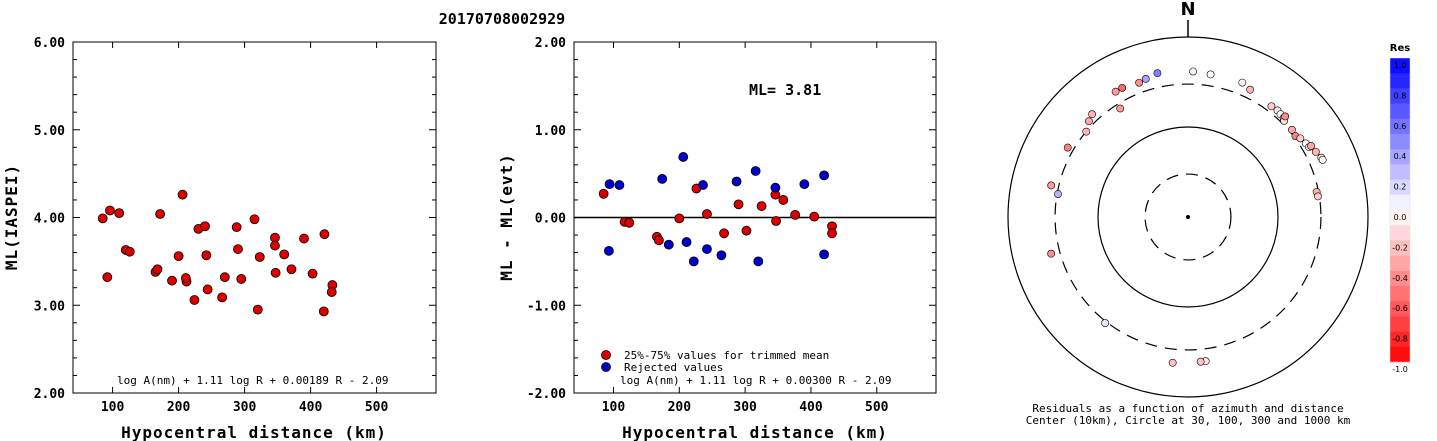 This screenshot has height=441, width=1437. I want to click on legend-label-rejected: Rejected values, so click(673, 367).